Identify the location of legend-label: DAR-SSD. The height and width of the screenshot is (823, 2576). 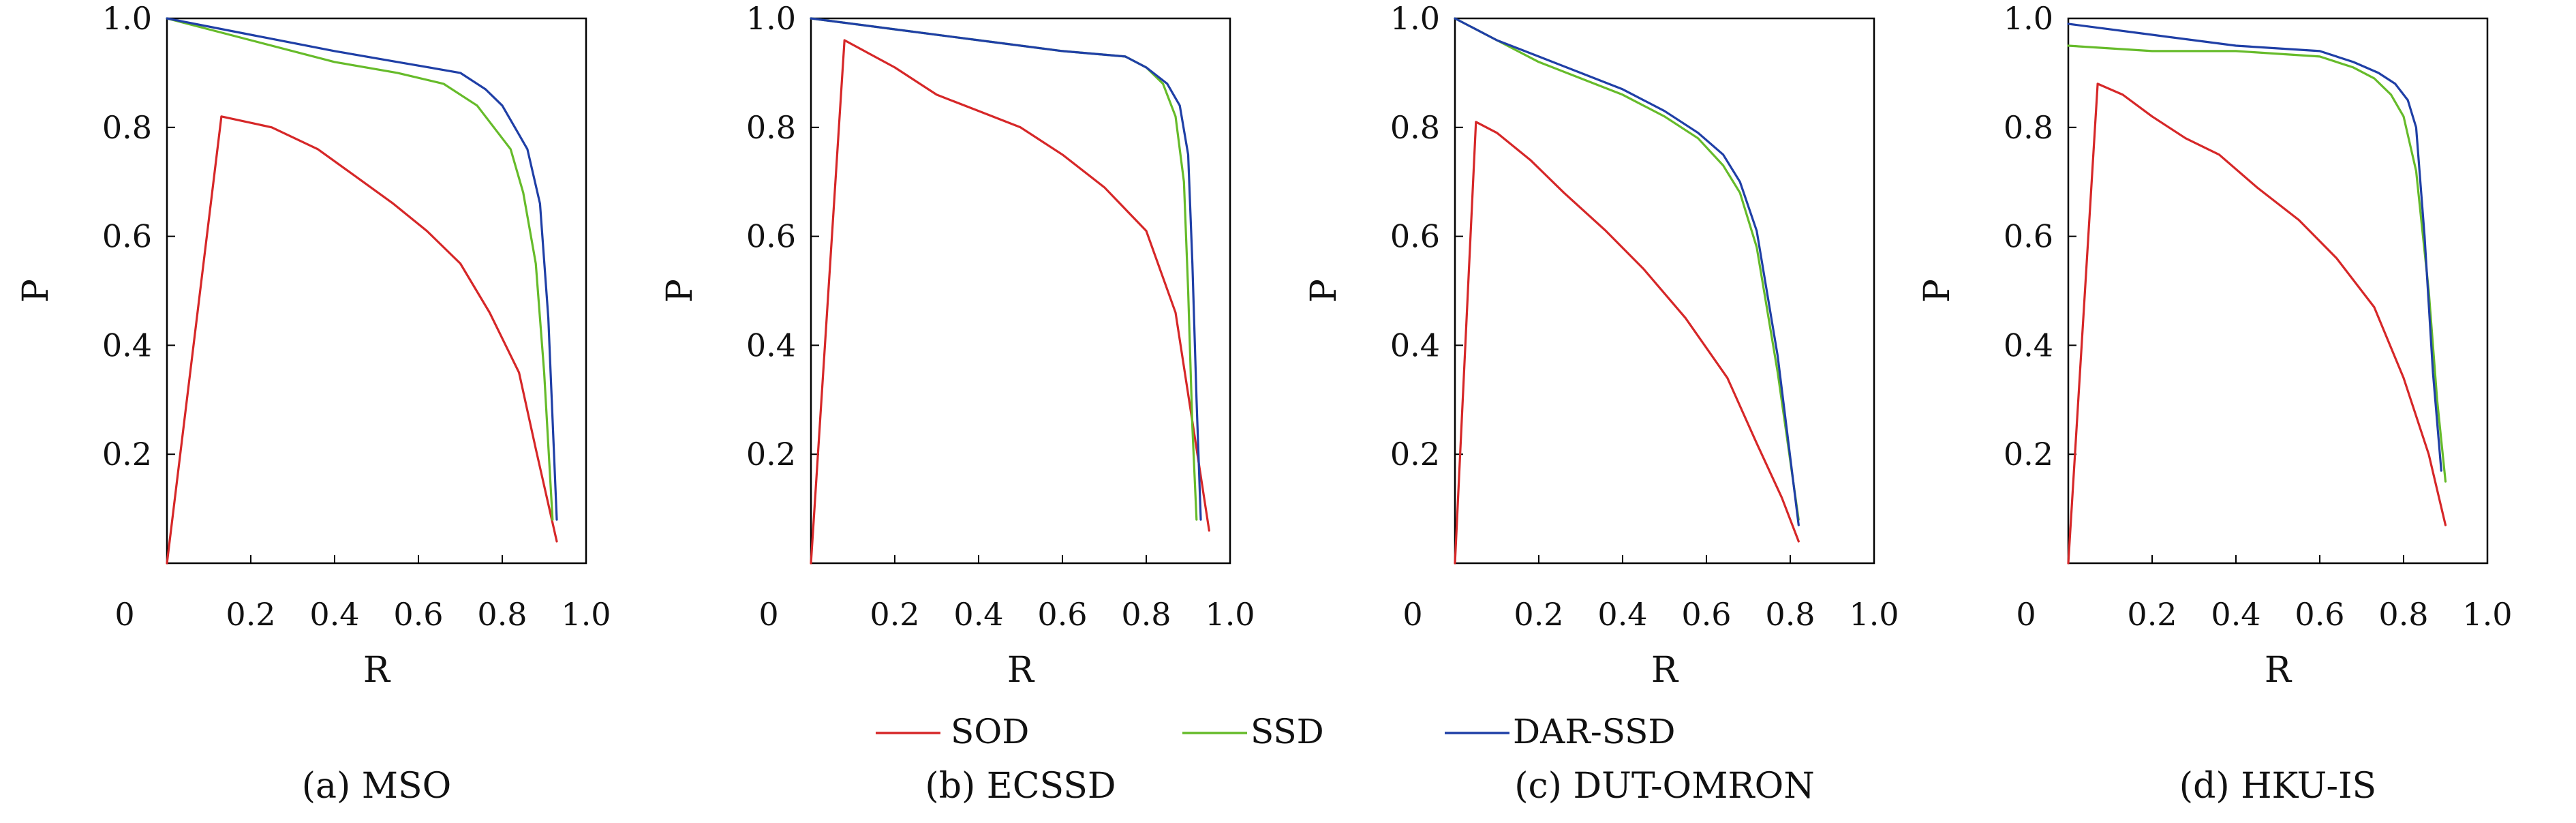
(1594, 732).